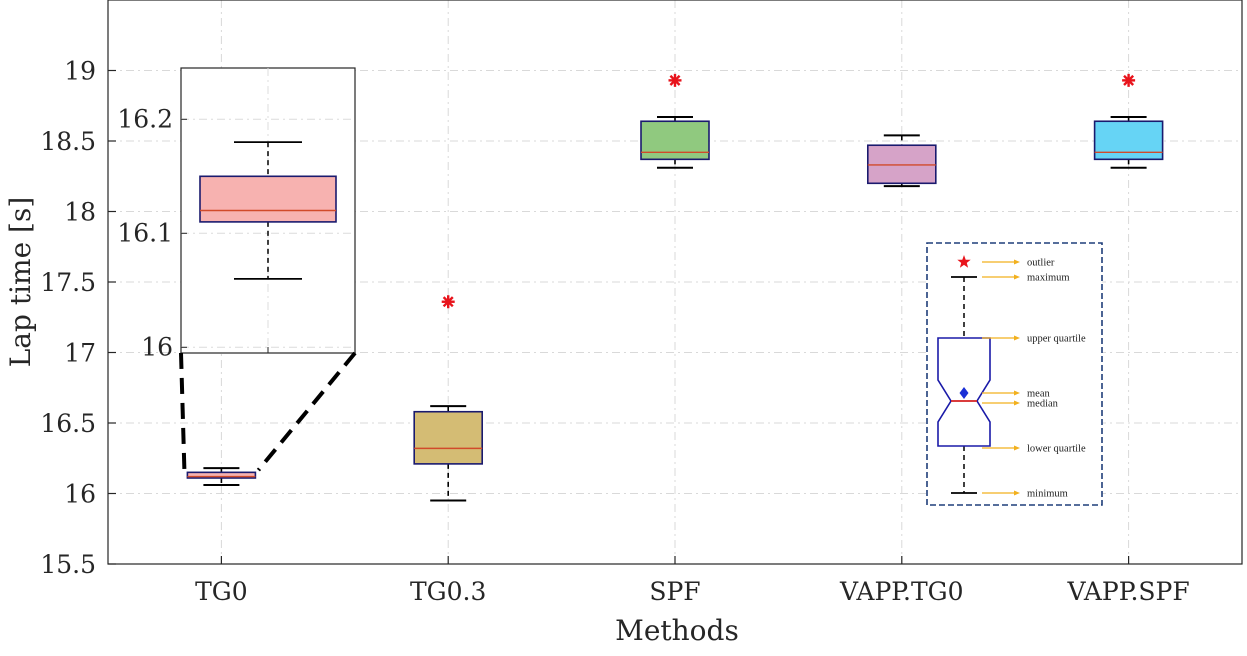  What do you see at coordinates (1048, 278) in the screenshot?
I see `legend-label: maximum` at bounding box center [1048, 278].